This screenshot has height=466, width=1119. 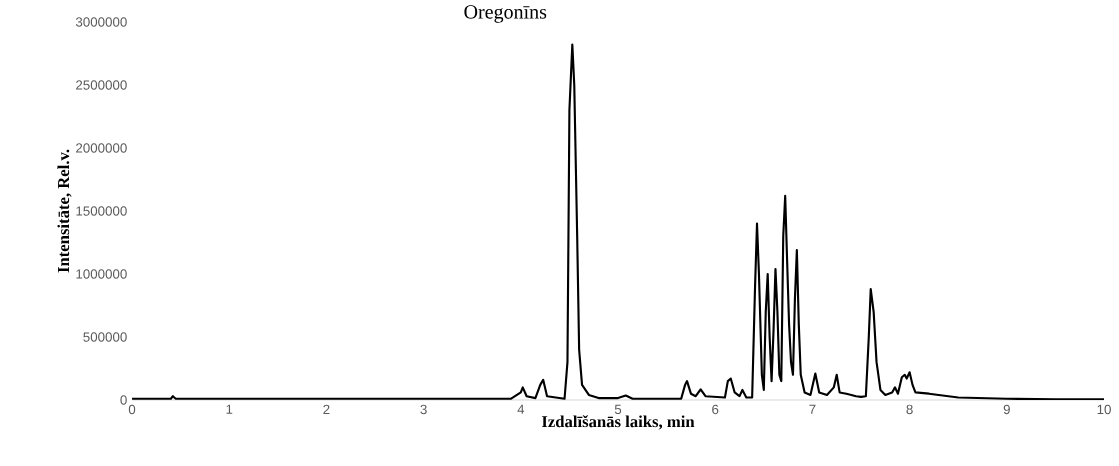 What do you see at coordinates (101, 22) in the screenshot?
I see `y-tick-label: 3000000` at bounding box center [101, 22].